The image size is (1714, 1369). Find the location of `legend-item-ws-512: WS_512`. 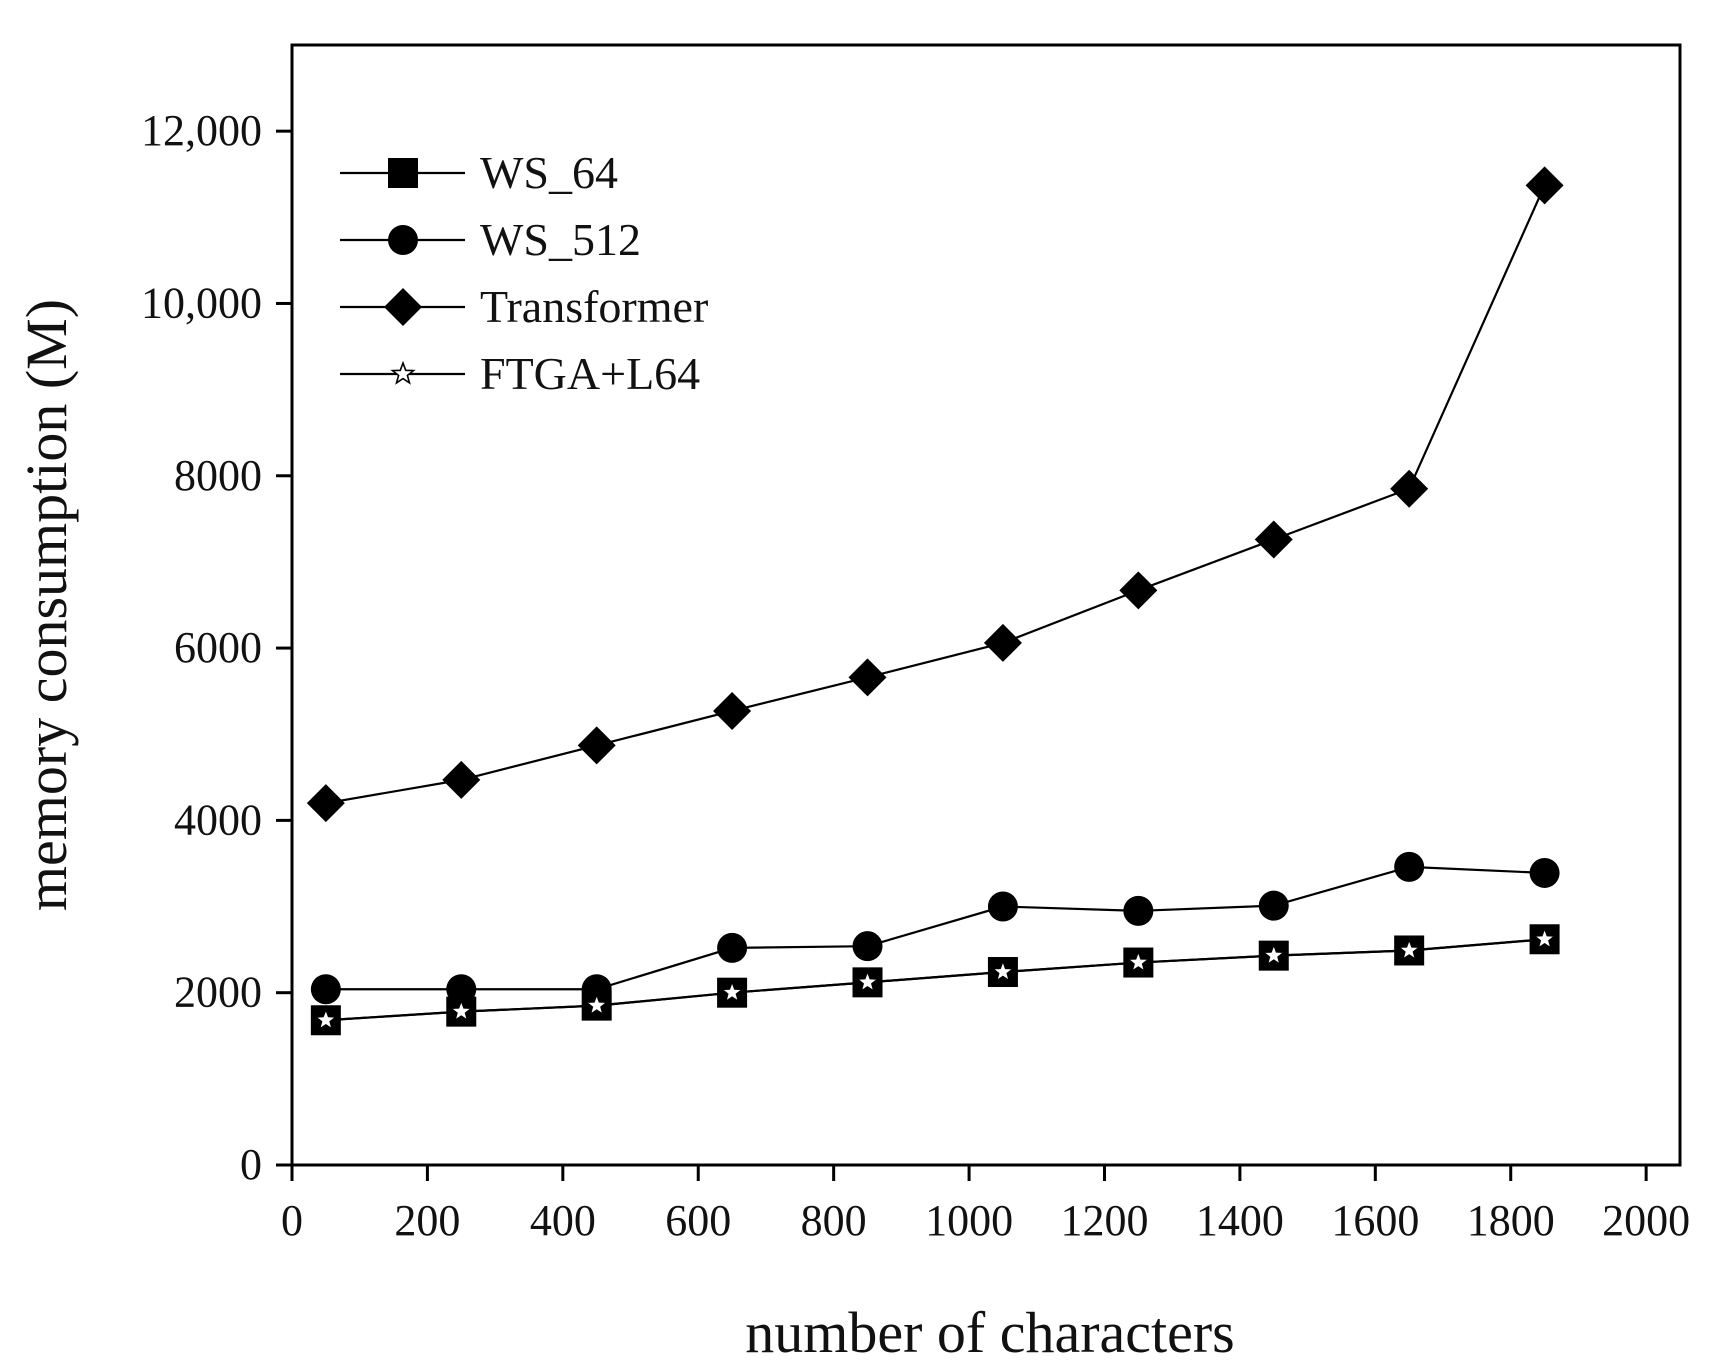

legend-item-ws-512: WS_512 is located at coordinates (490, 239).